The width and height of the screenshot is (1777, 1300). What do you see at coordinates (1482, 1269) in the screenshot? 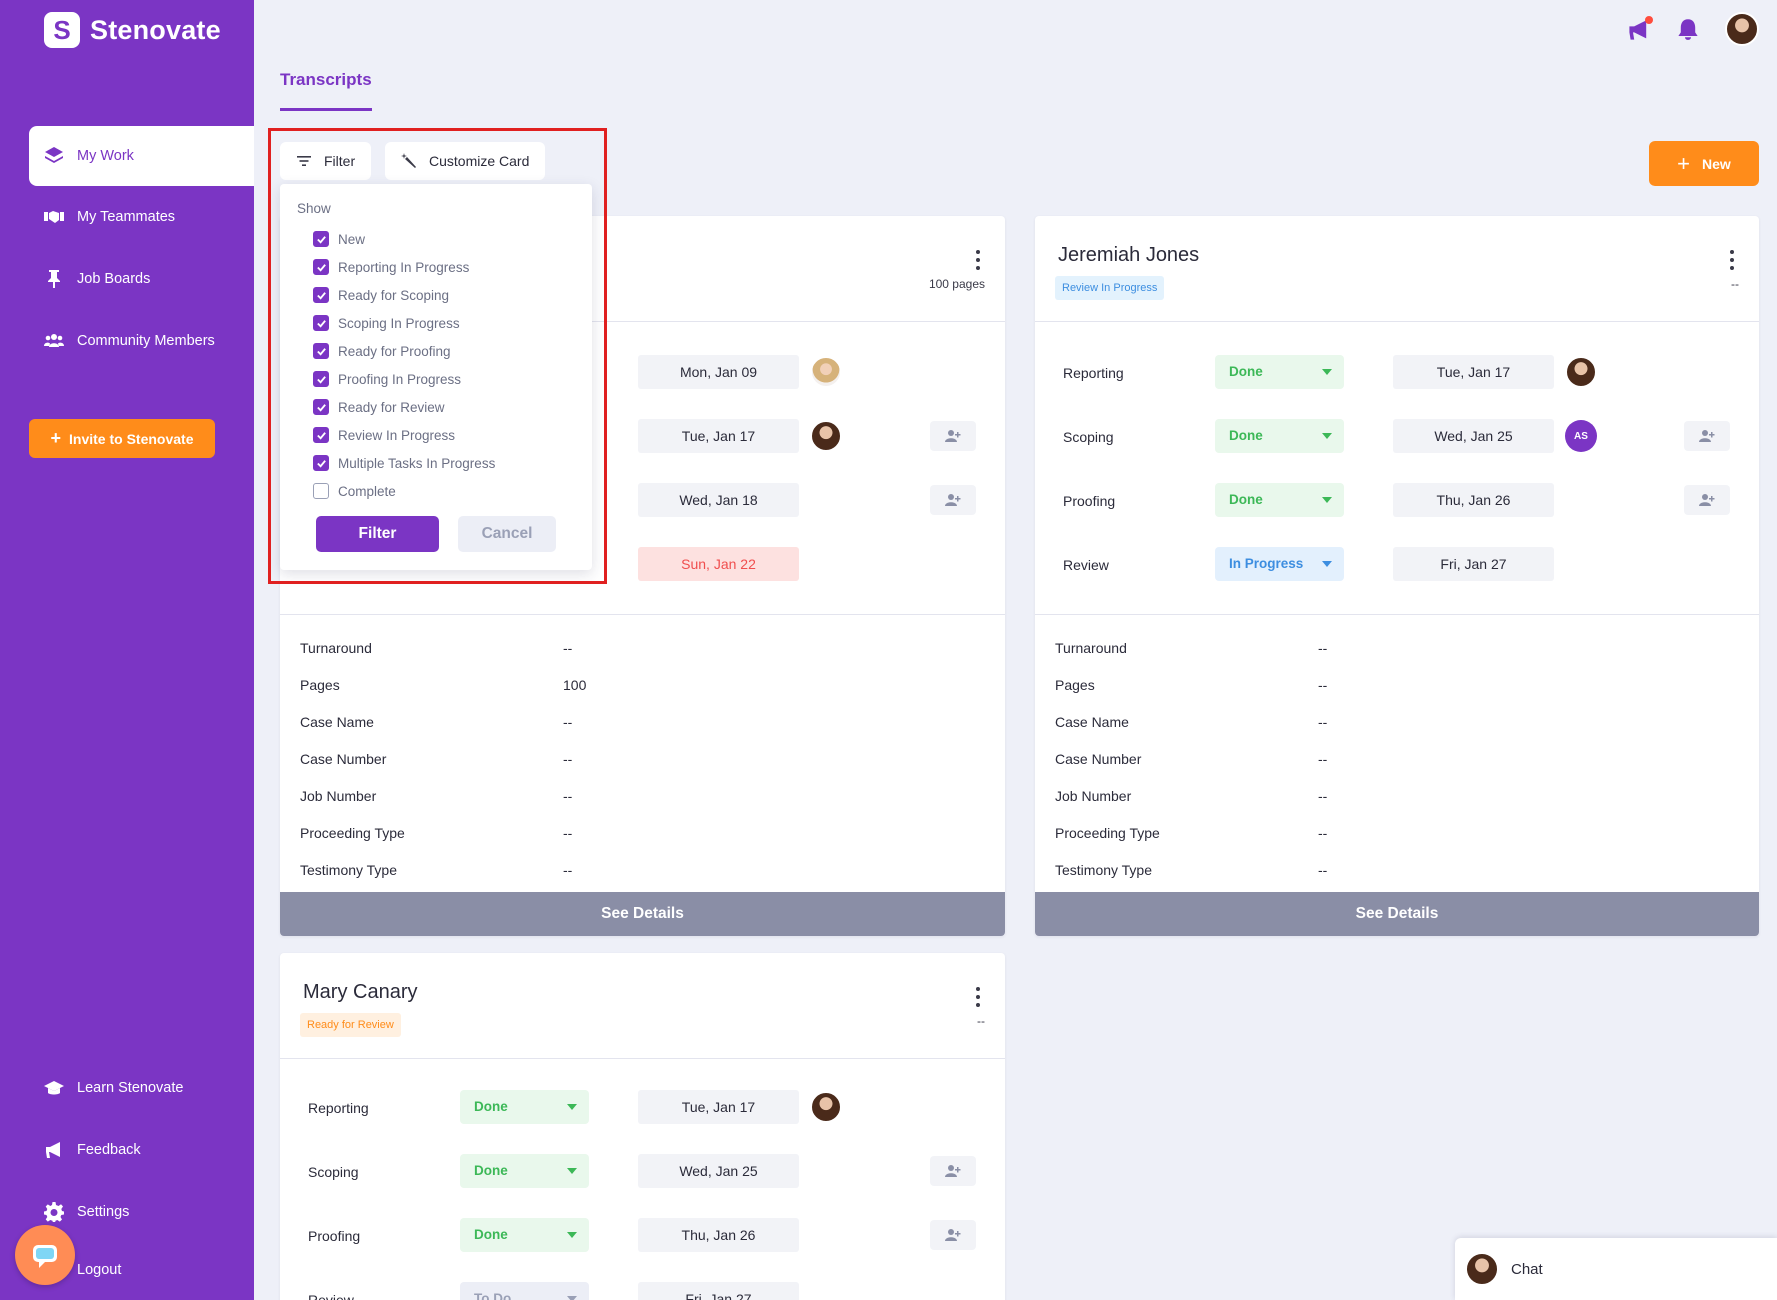
I see `chat-avatar` at bounding box center [1482, 1269].